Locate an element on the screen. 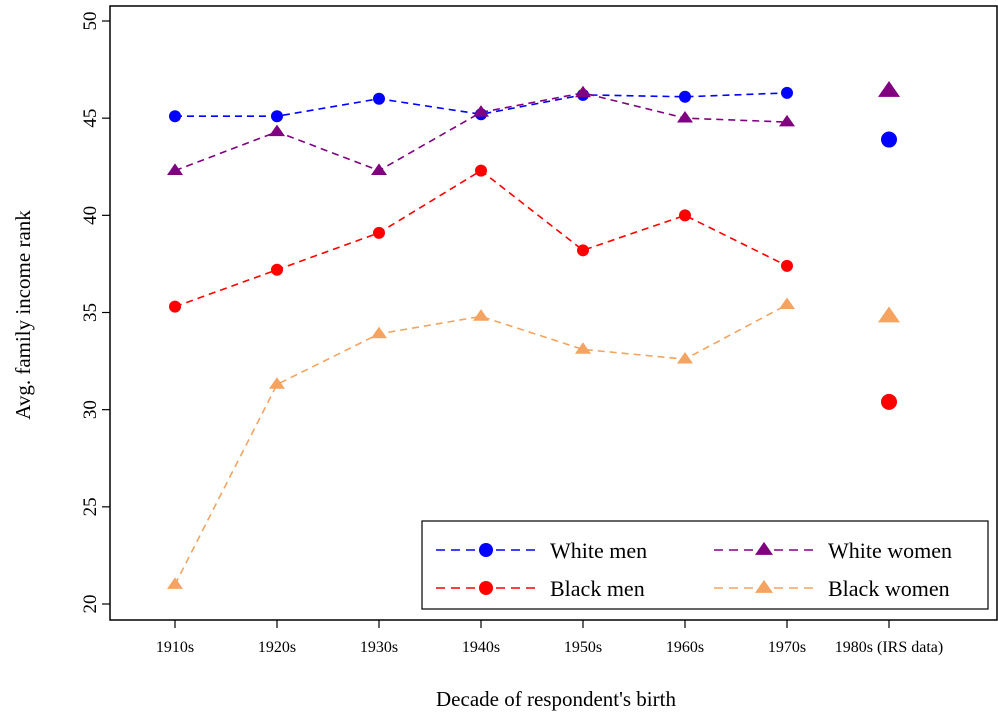 This screenshot has height=716, width=998. legend-box is located at coordinates (705, 565).